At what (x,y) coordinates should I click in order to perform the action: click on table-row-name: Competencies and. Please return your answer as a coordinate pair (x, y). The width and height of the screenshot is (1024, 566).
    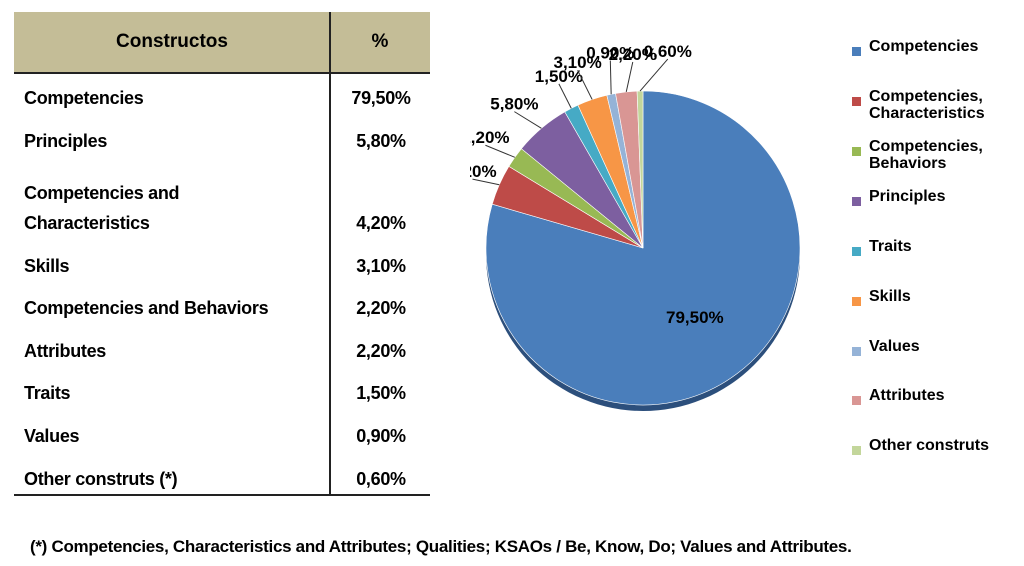
    Looking at the image, I should click on (102, 193).